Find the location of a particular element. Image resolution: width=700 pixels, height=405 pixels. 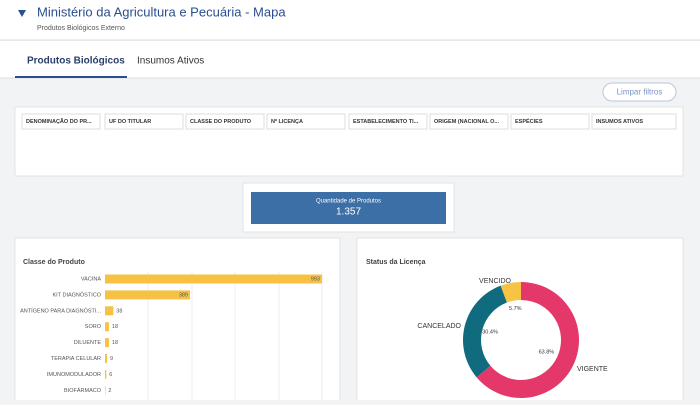

category-label: DILUENTE is located at coordinates (88, 343).